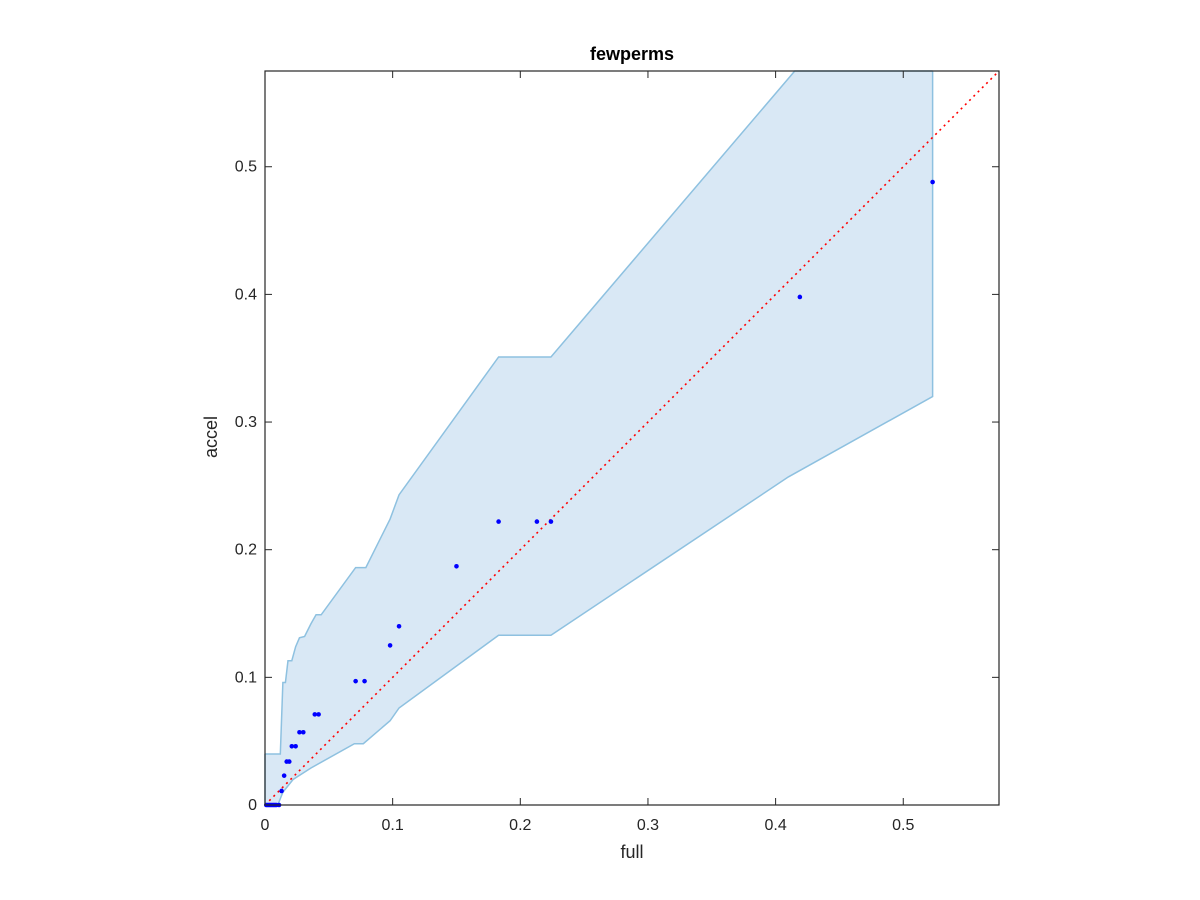 This screenshot has height=900, width=1200. What do you see at coordinates (520, 825) in the screenshot?
I see `x-tick-label: 0.2` at bounding box center [520, 825].